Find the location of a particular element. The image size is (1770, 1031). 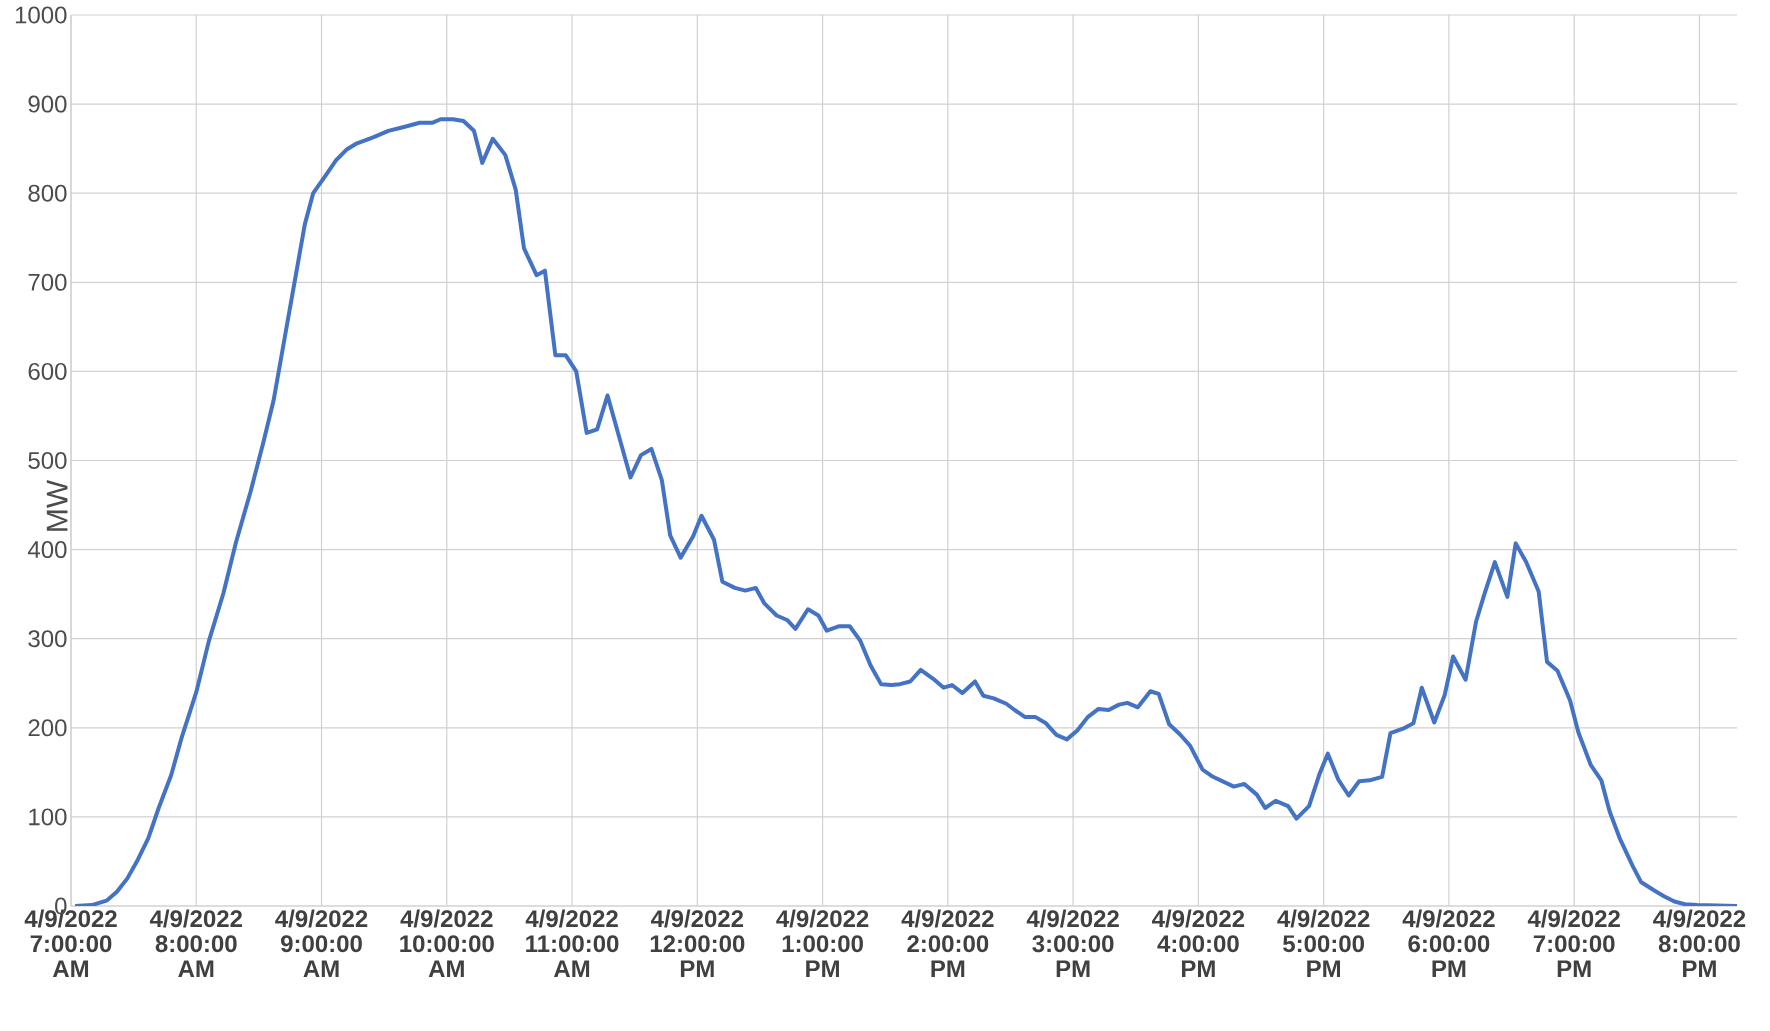

x-tick-label: 4/9/2022 4:00:00 PM is located at coordinates (1198, 943).